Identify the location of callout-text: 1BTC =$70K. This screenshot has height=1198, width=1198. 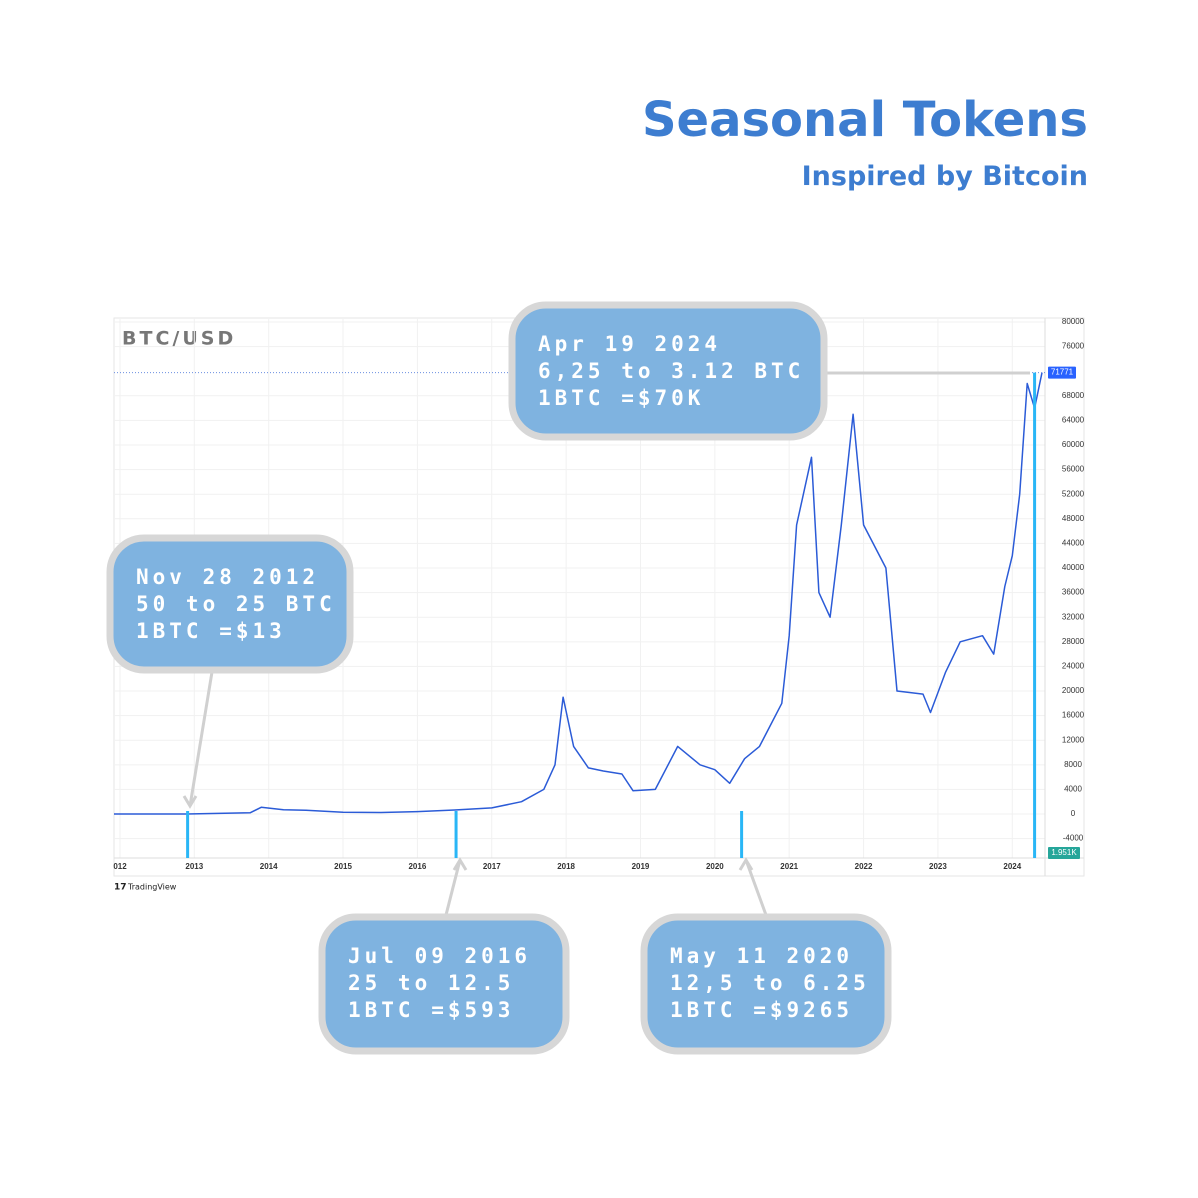
(621, 398).